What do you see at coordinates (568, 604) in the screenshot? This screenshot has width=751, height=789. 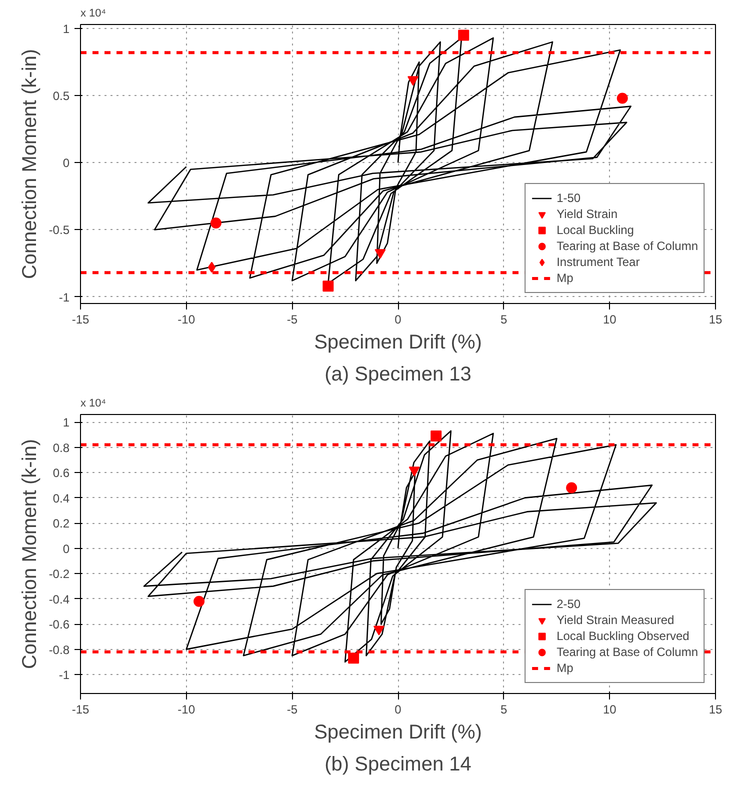 I see `legend-label: 2-50` at bounding box center [568, 604].